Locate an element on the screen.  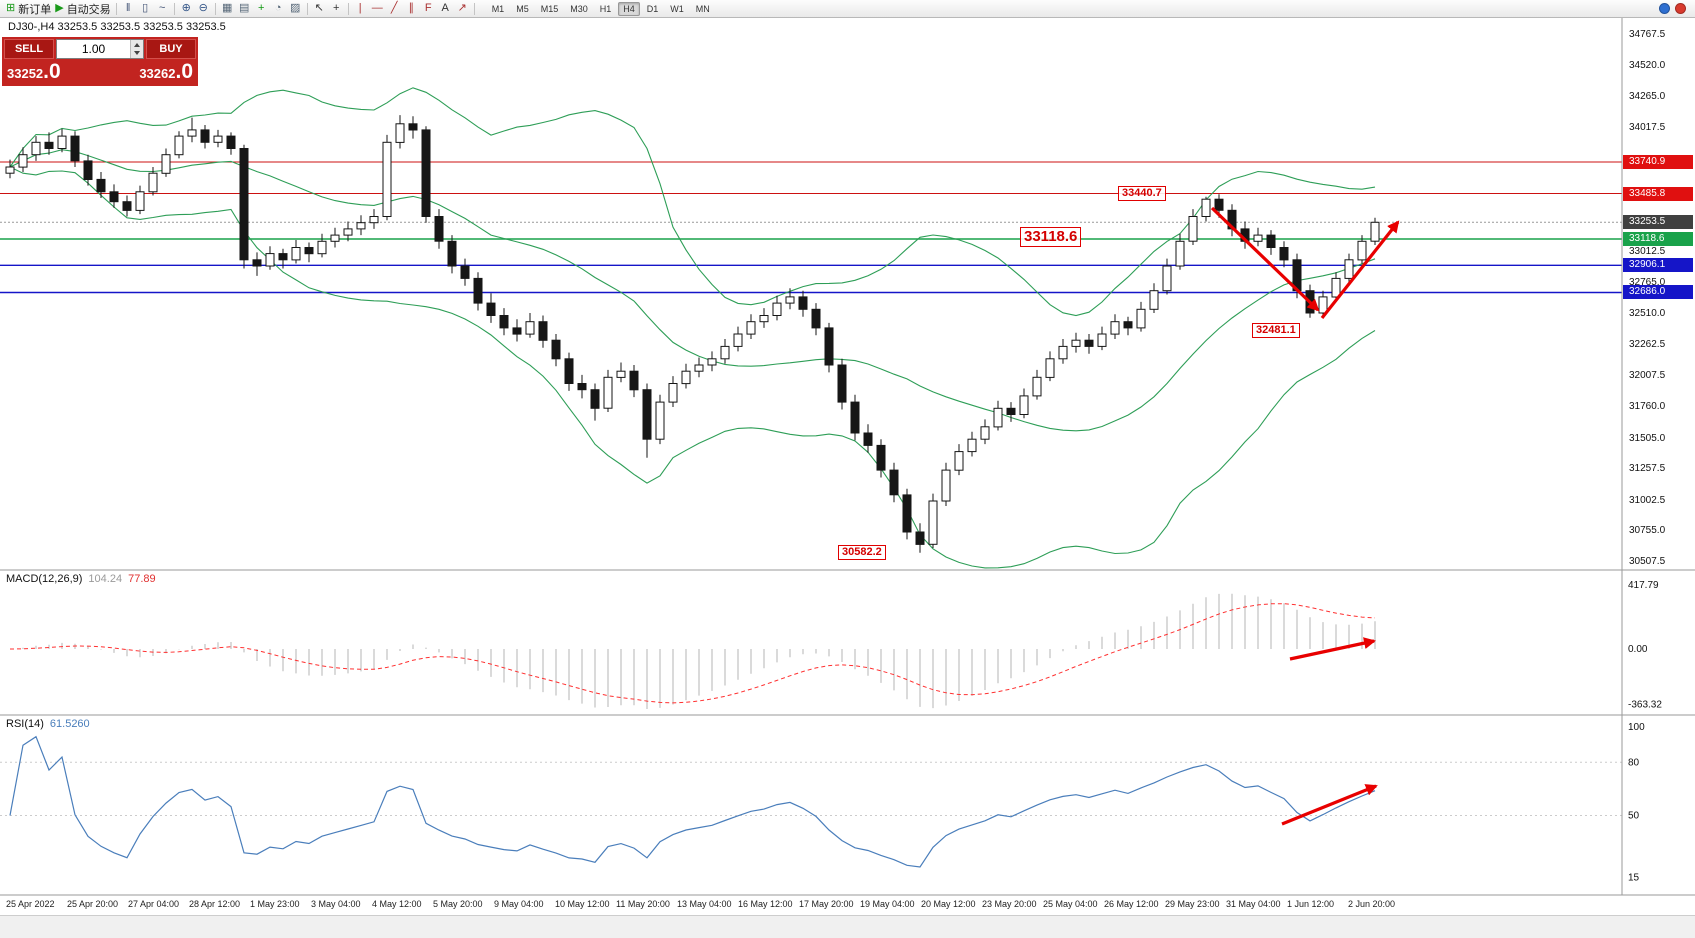
time-label: 5 May 20:00 is located at coordinates (458, 904).